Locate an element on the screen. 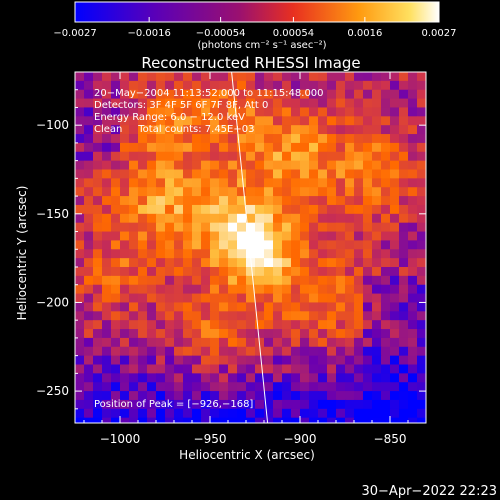 This screenshot has width=500, height=500. colorbar-gradient is located at coordinates (257, 12).